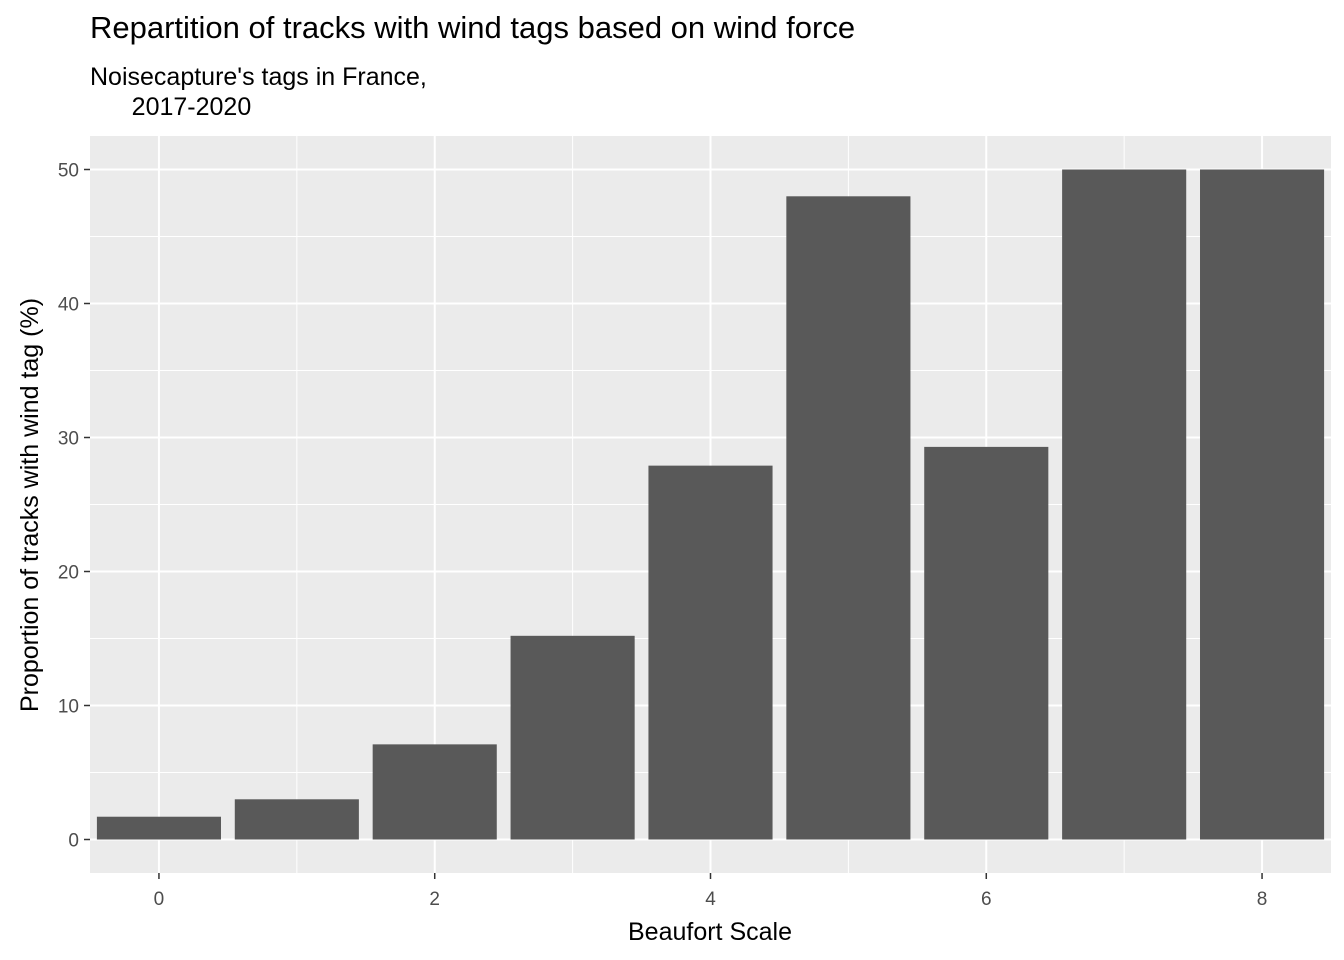  What do you see at coordinates (68, 707) in the screenshot?
I see `y-tick-label: 10` at bounding box center [68, 707].